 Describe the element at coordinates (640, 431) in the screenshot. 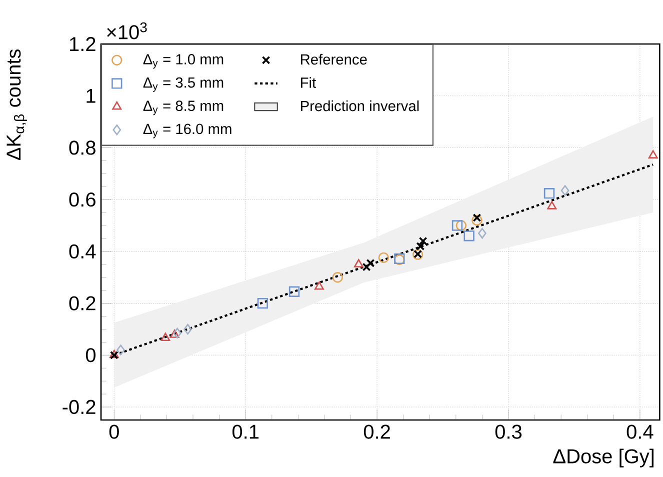

I see `x-tick-label: 0.4` at that location.